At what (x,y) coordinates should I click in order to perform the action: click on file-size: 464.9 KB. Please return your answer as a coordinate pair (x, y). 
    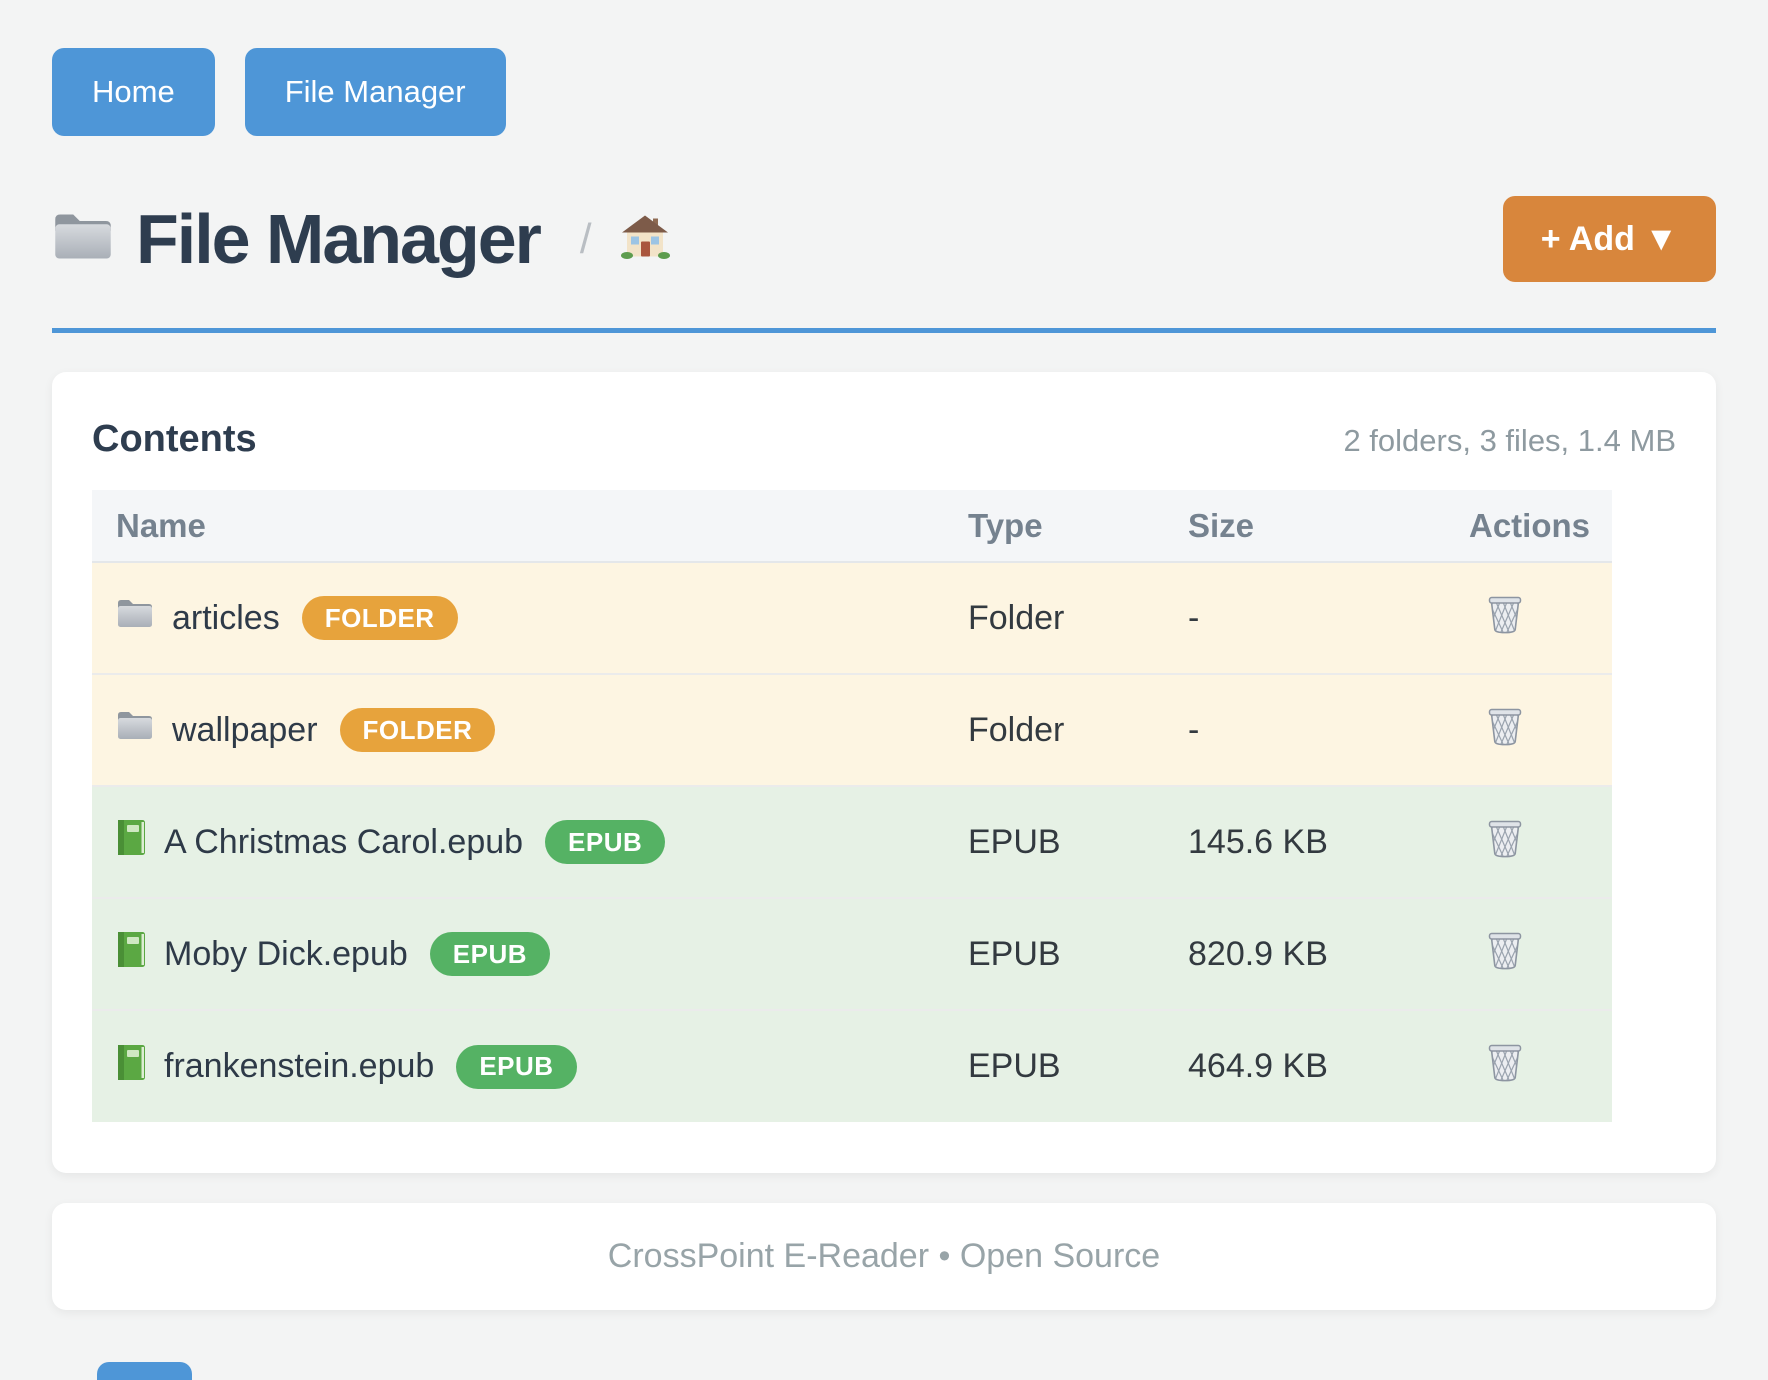
    Looking at the image, I should click on (1328, 1065).